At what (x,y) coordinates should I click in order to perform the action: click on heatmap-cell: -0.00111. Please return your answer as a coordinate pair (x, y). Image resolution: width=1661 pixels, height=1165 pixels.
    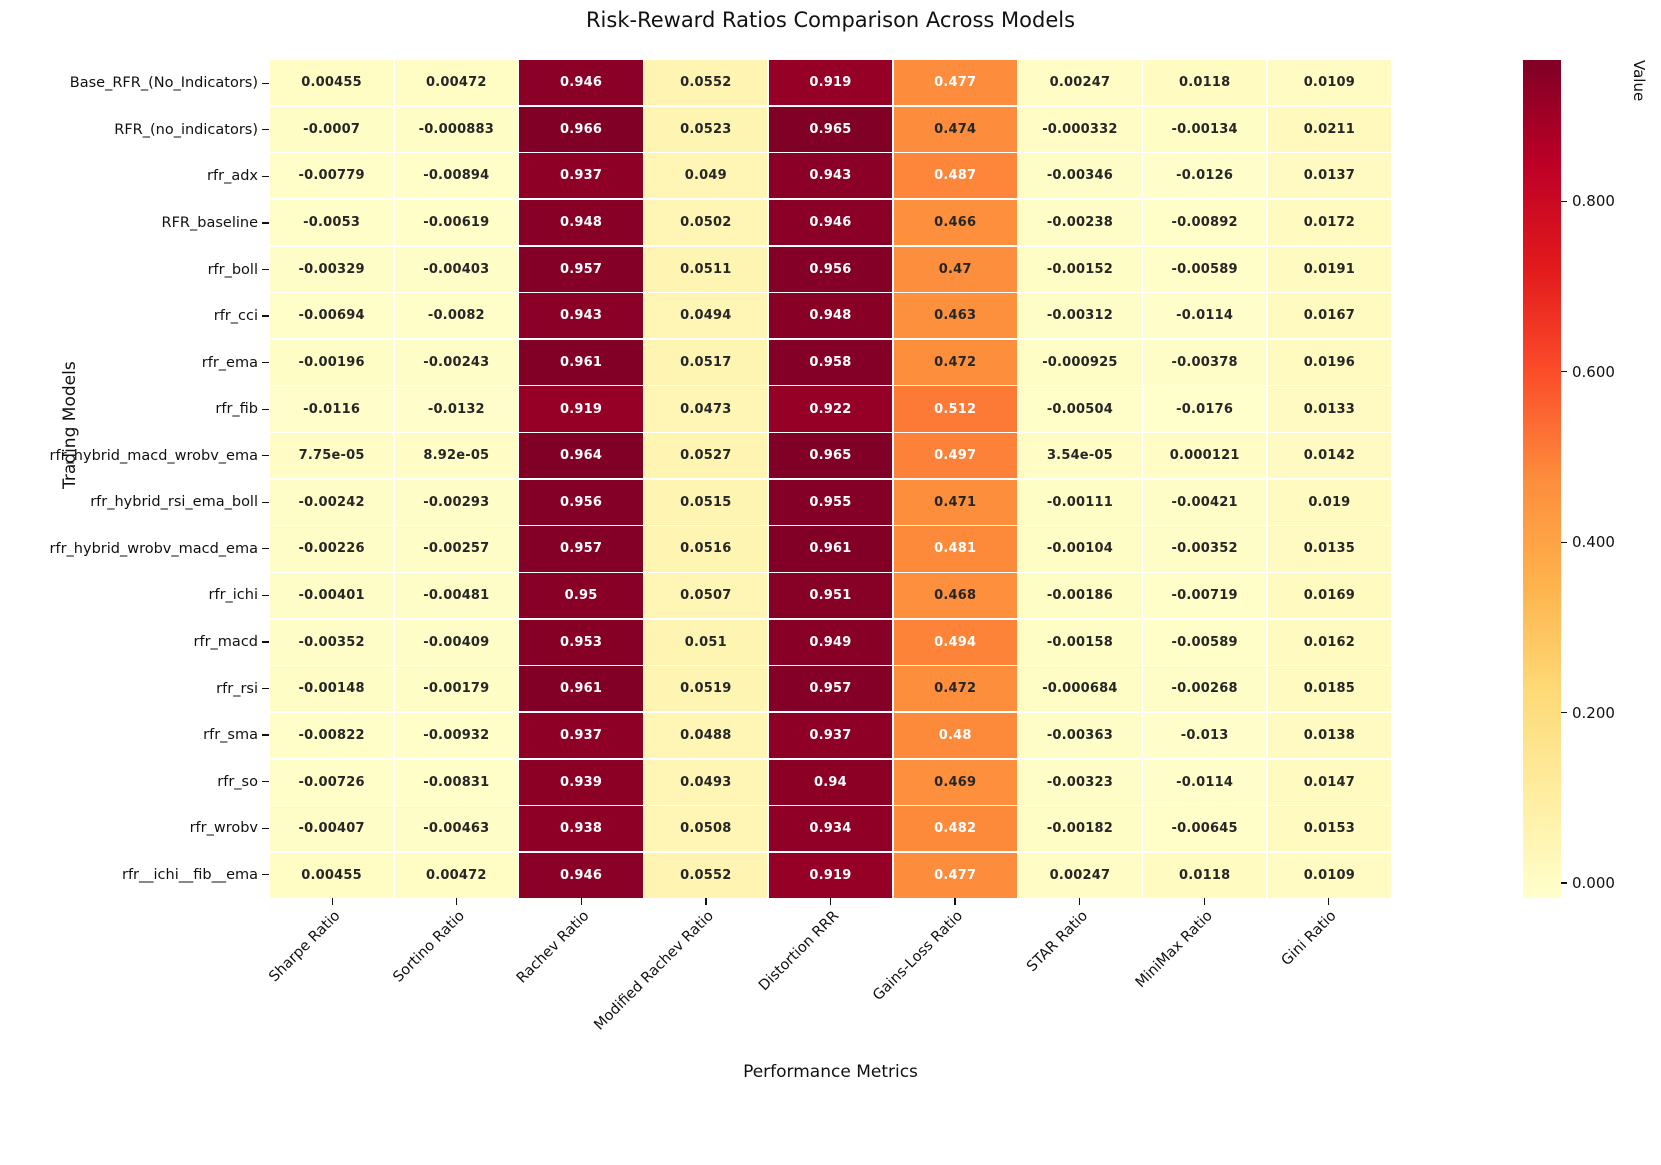
    Looking at the image, I should click on (1080, 502).